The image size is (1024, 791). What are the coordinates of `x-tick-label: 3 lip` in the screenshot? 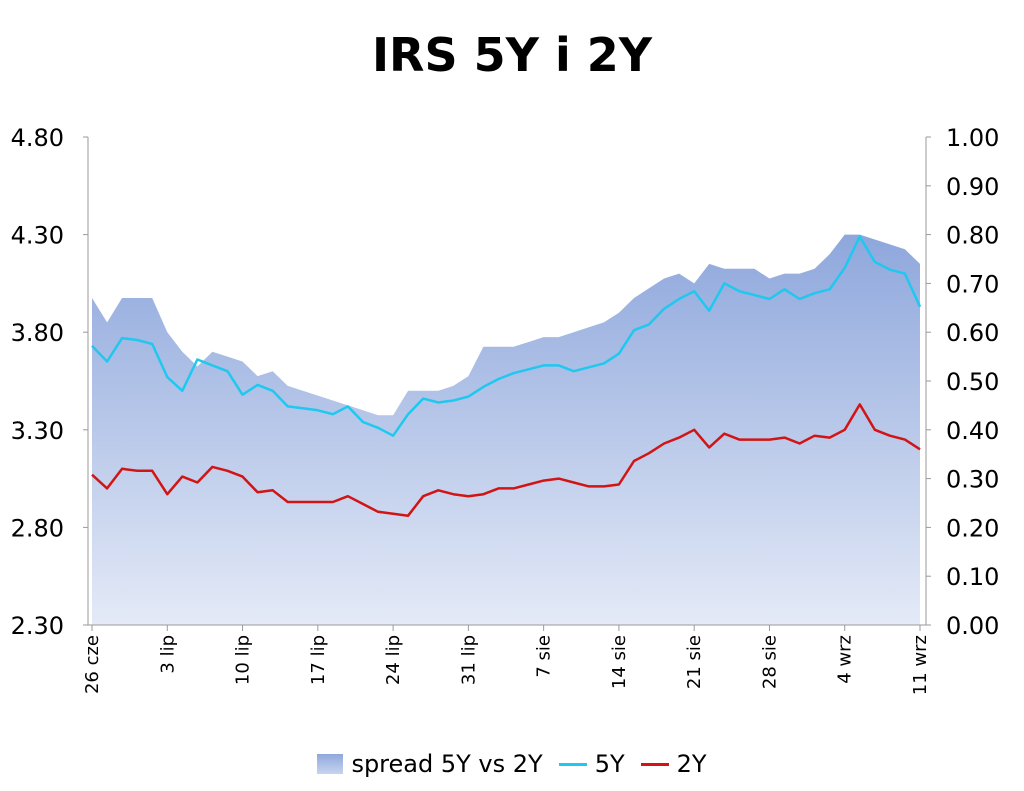 It's located at (167, 654).